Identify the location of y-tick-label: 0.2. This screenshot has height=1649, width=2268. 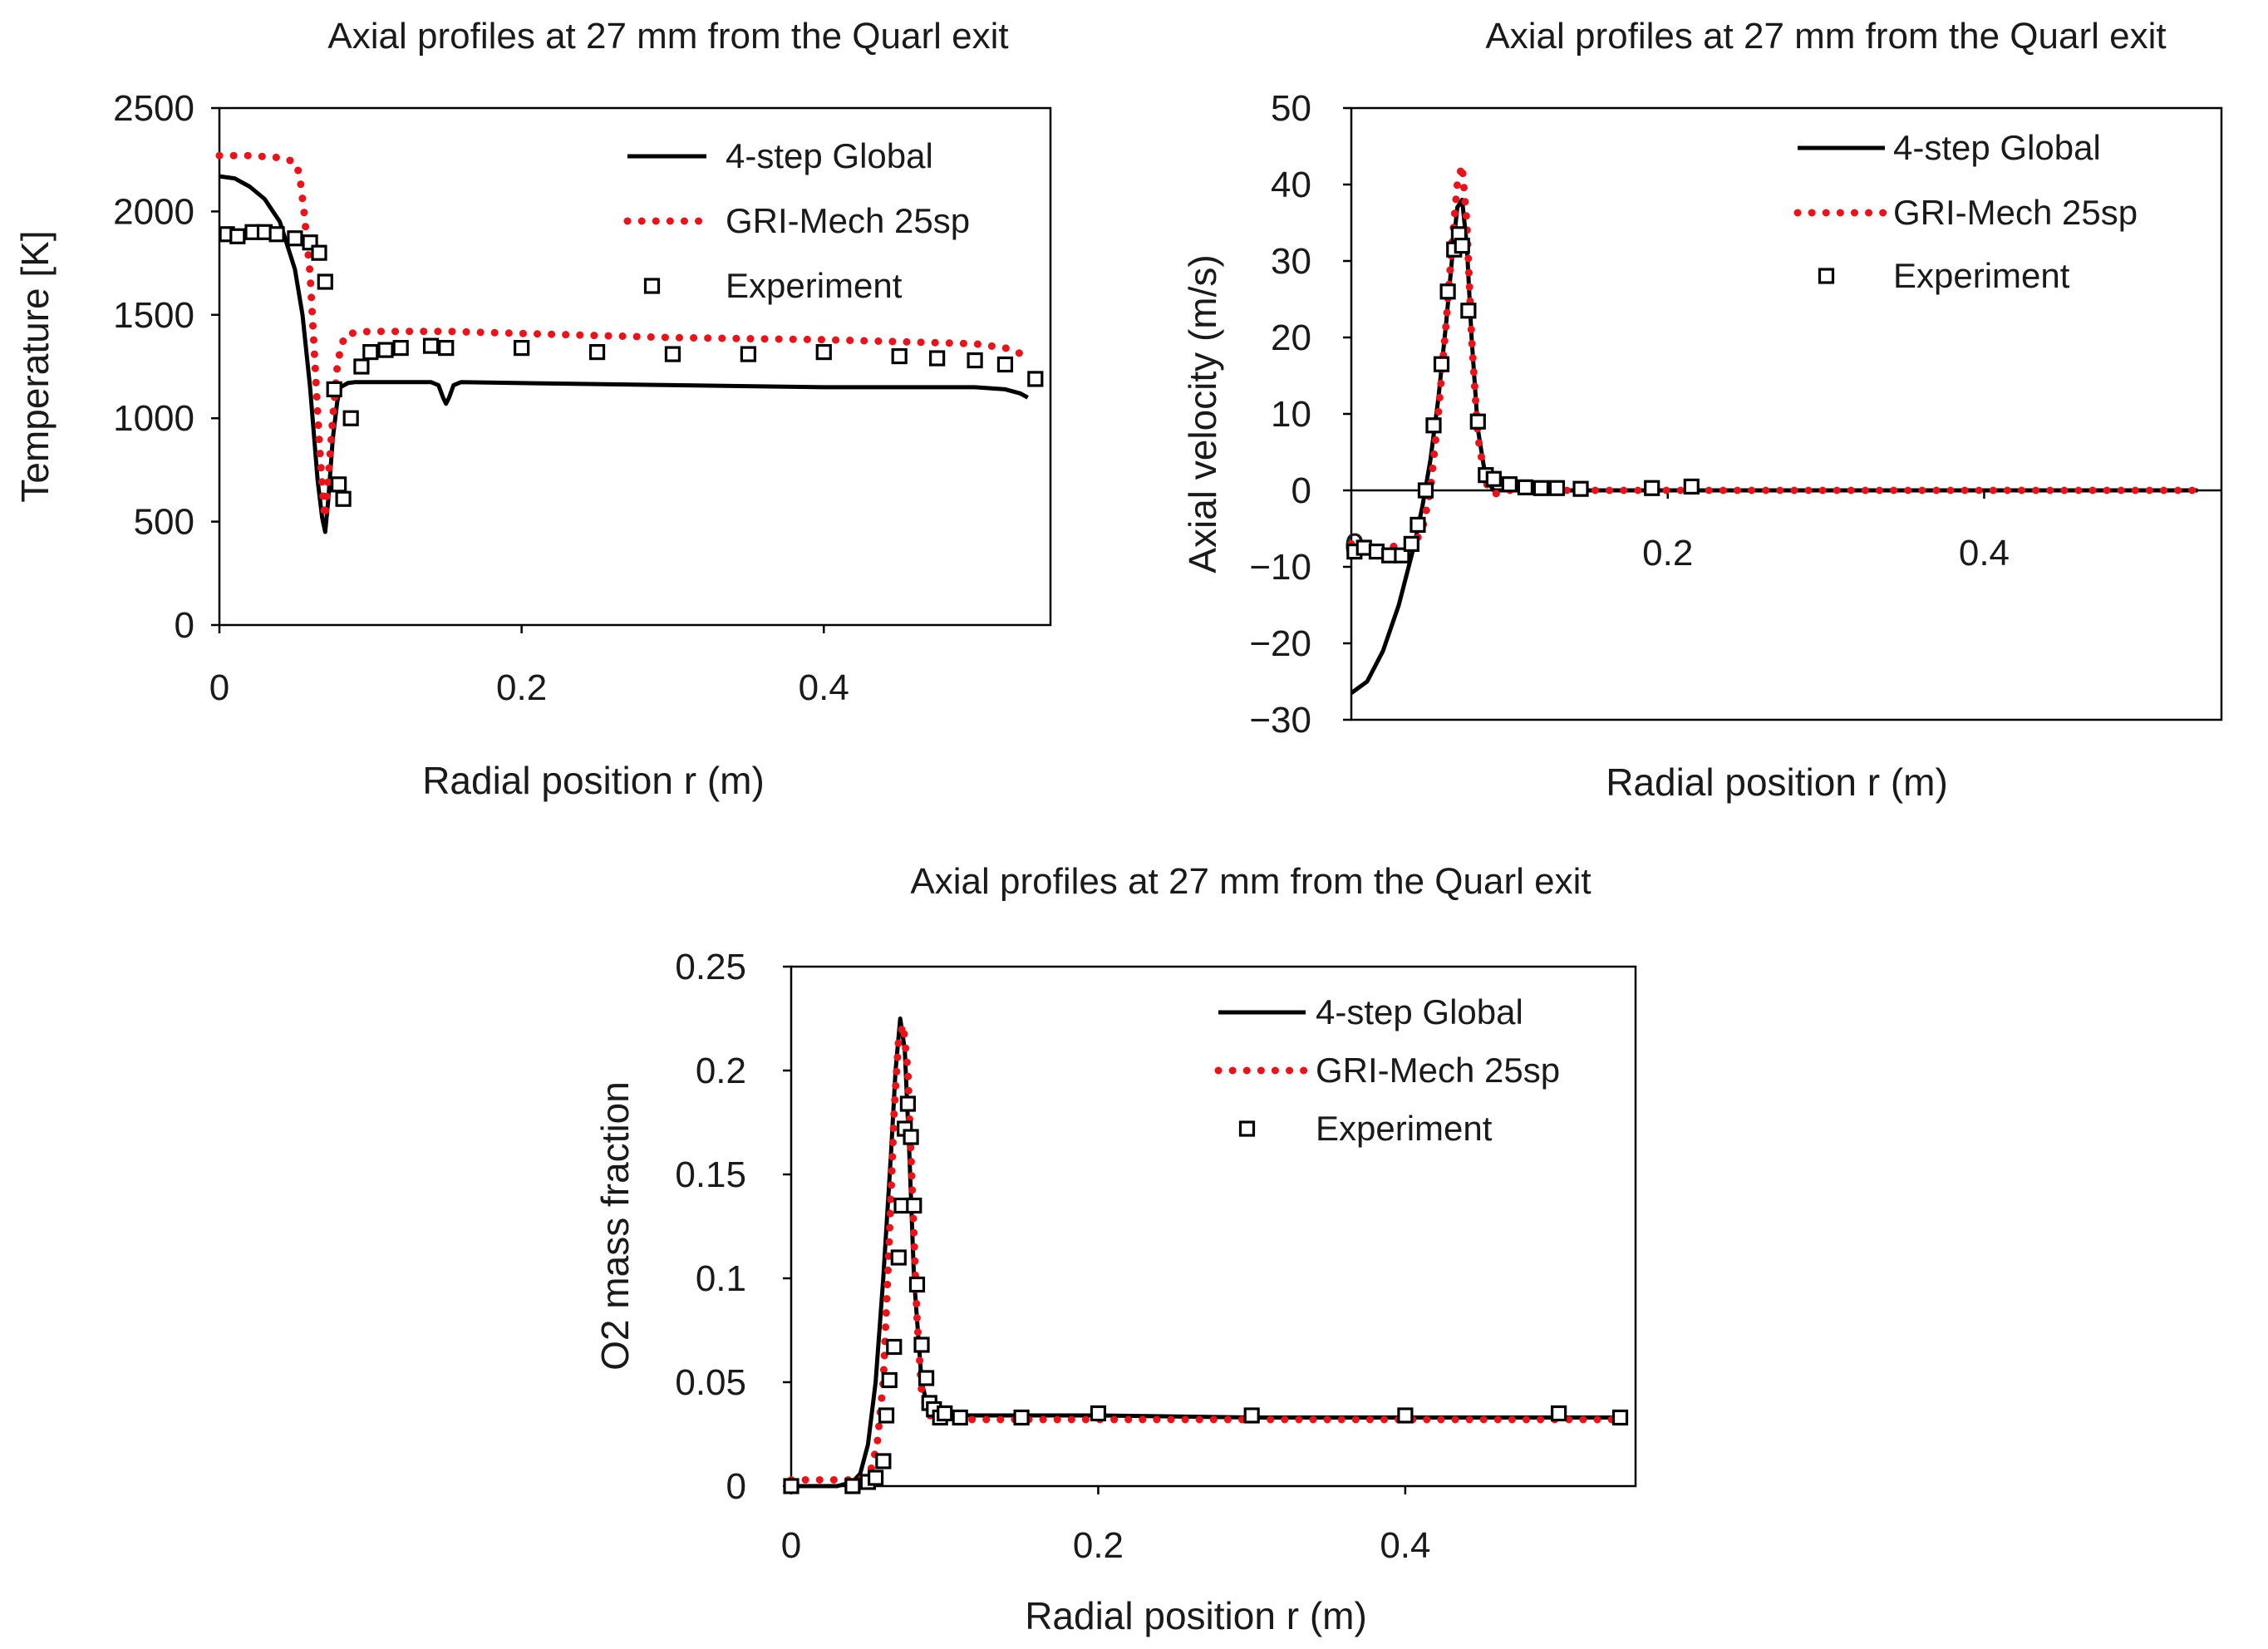
(721, 1071).